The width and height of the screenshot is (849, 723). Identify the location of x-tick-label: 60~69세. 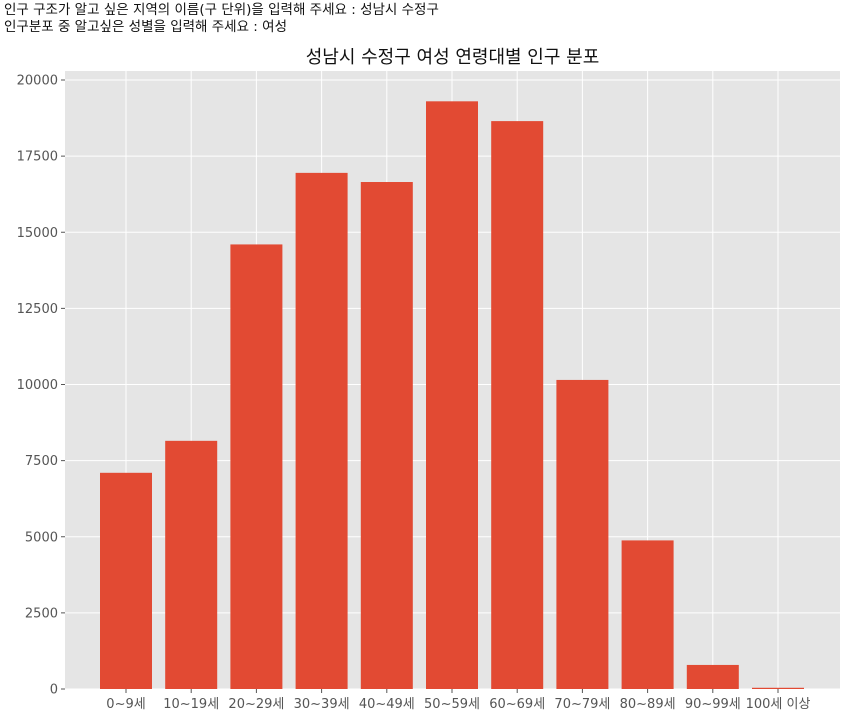
(517, 704).